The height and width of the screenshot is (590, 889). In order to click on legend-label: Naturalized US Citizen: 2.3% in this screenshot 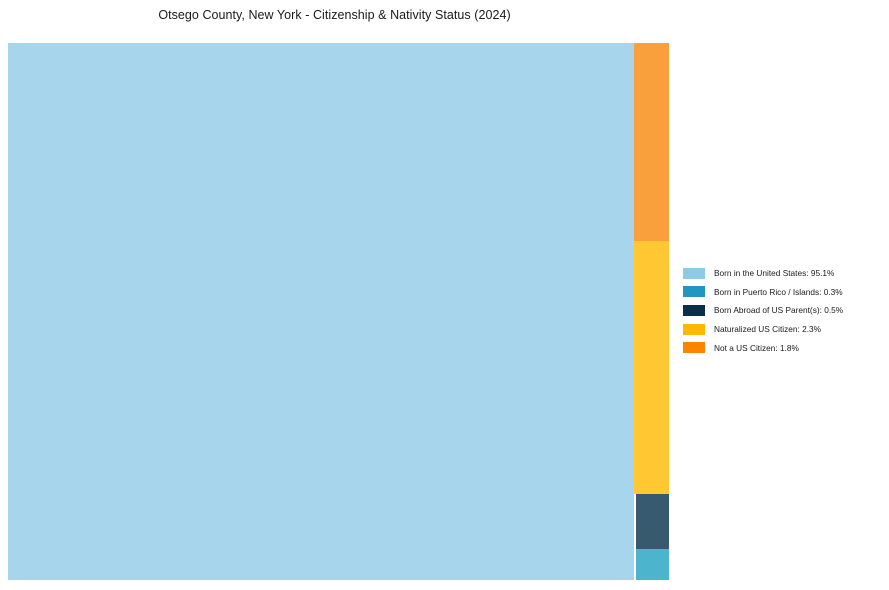, I will do `click(767, 328)`.